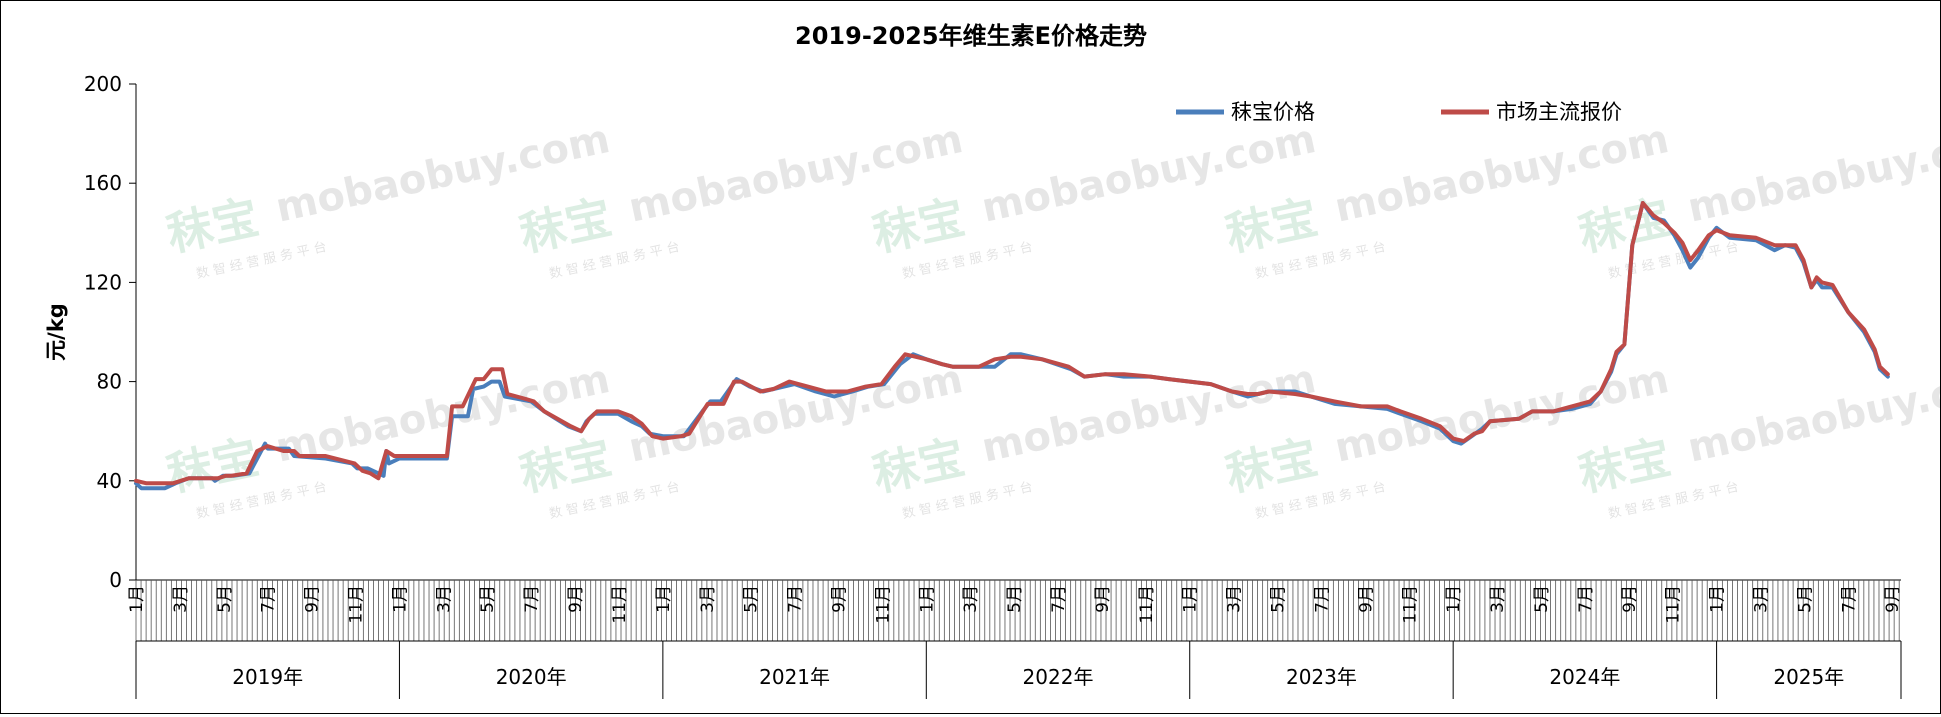 Image resolution: width=1941 pixels, height=717 pixels. I want to click on x-year-label: 2025年, so click(1808, 677).